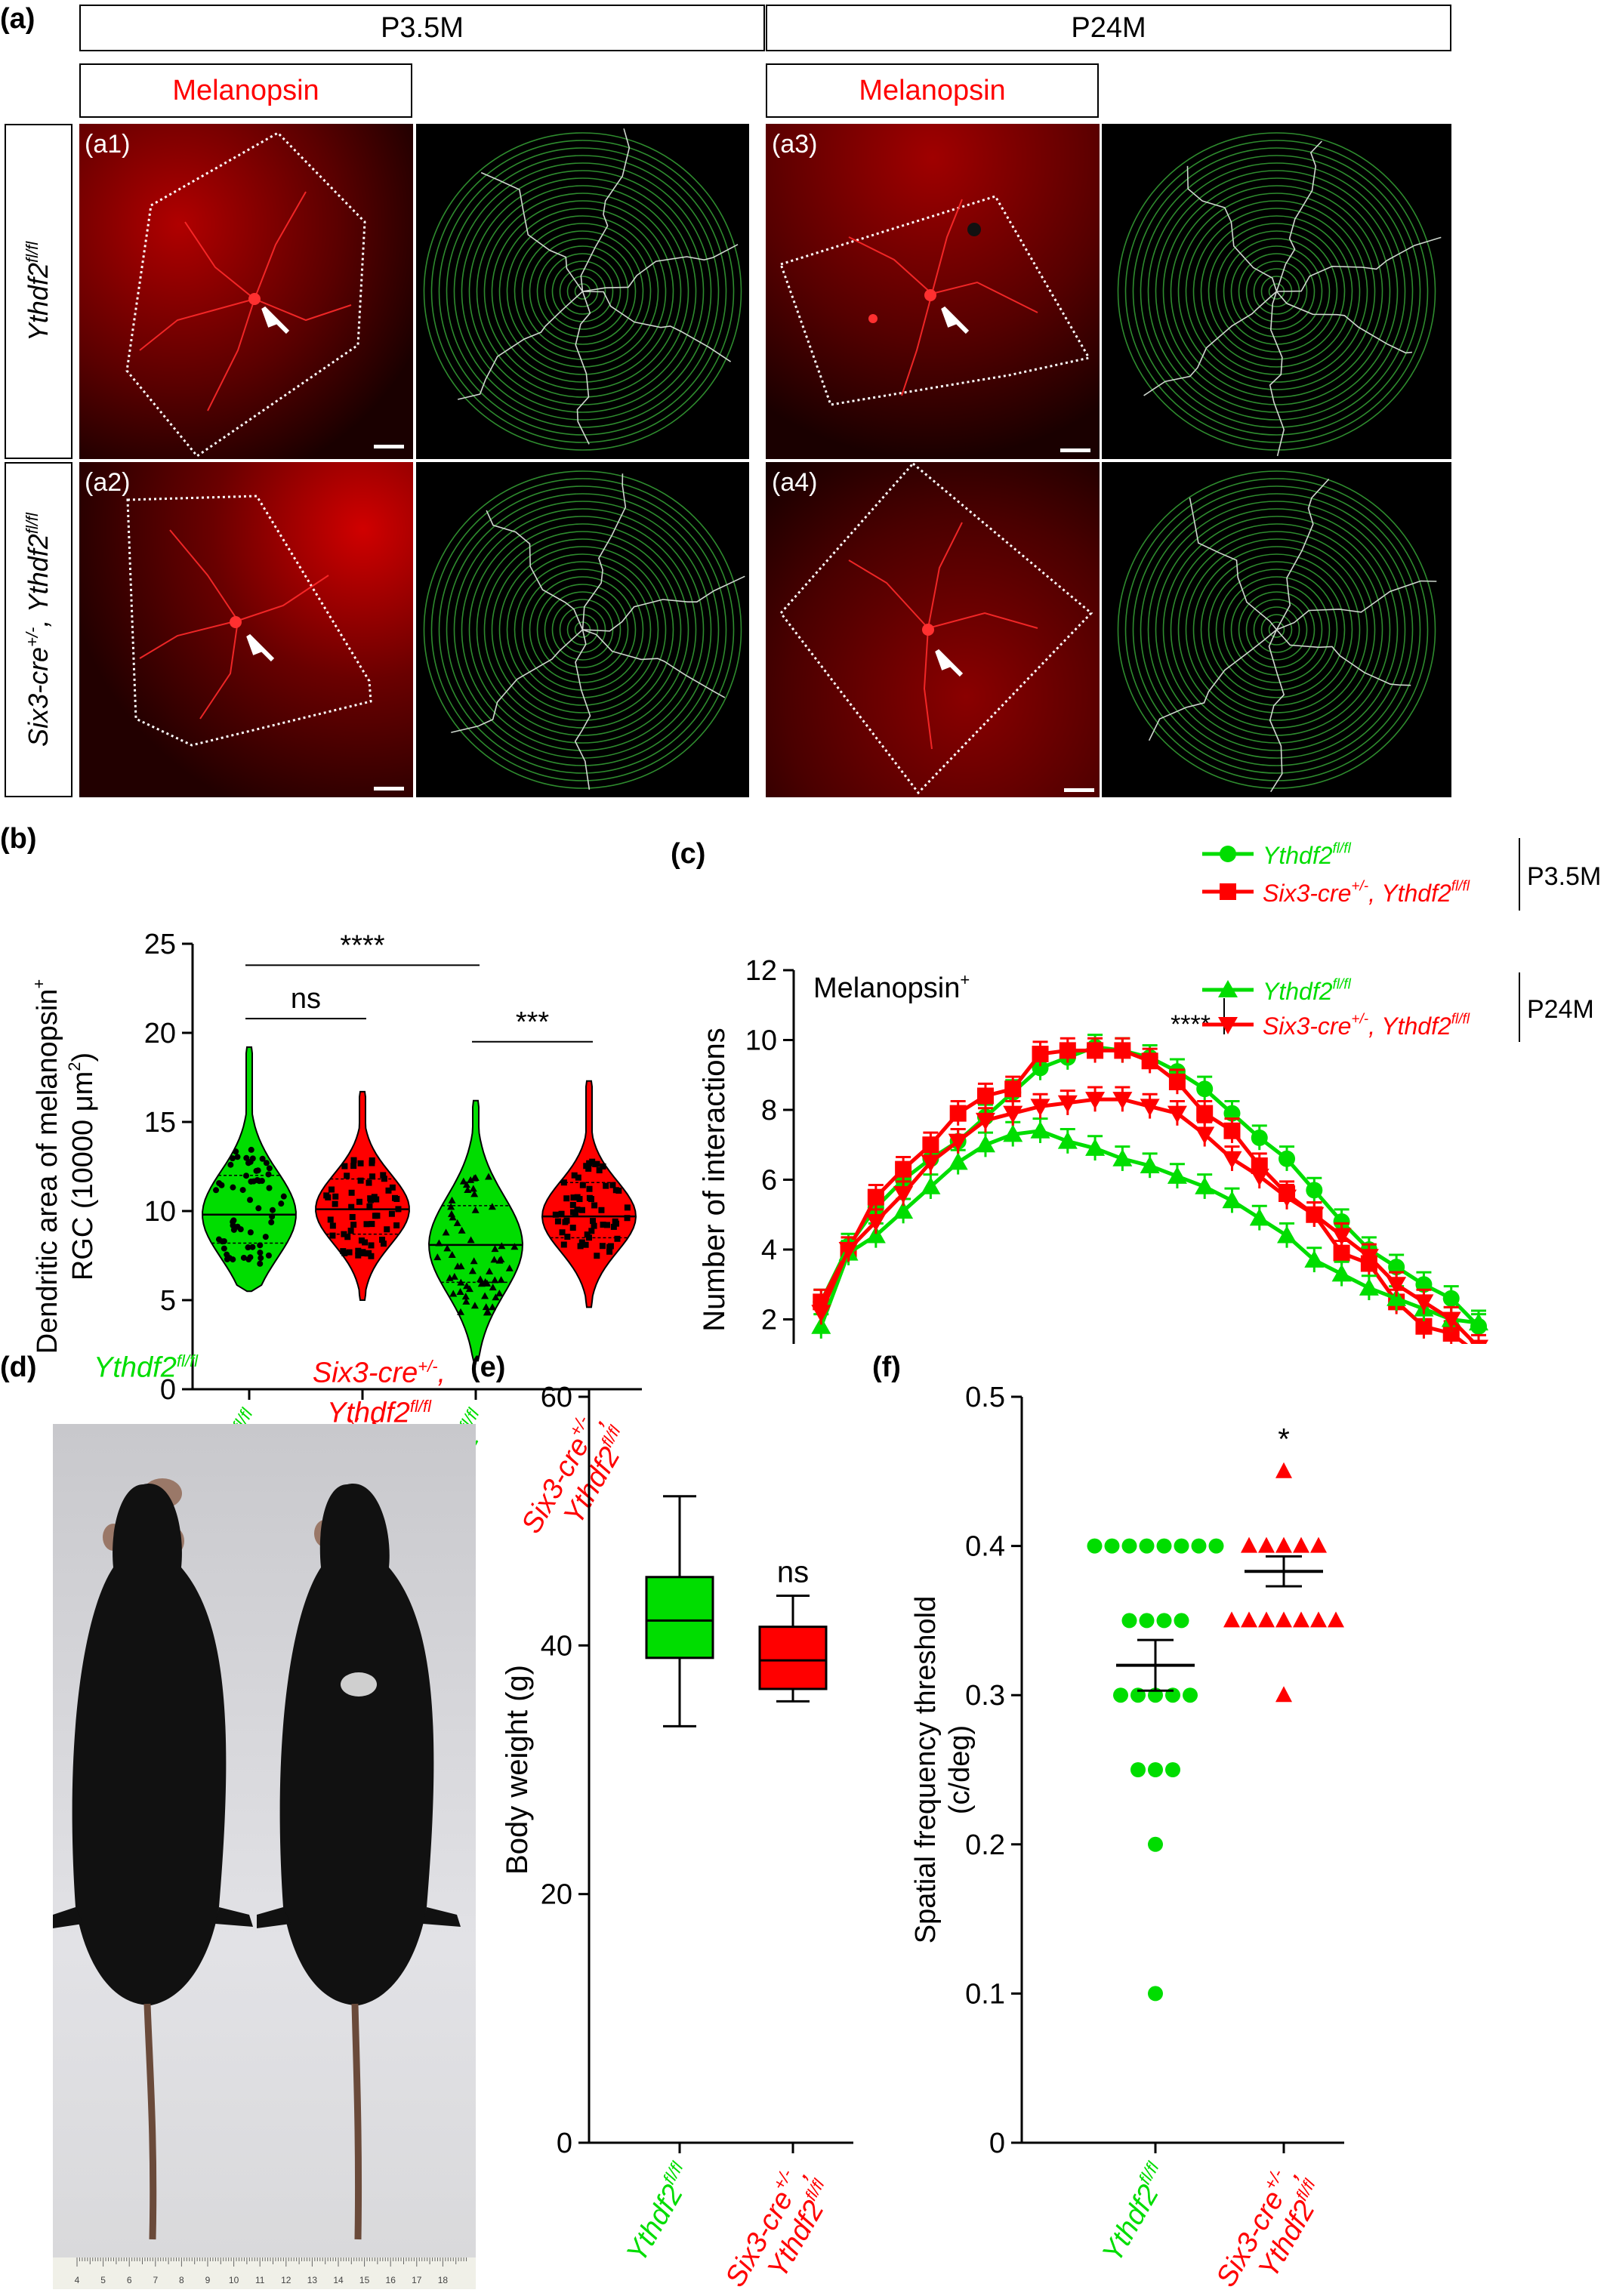 The width and height of the screenshot is (1607, 2296). What do you see at coordinates (933, 630) in the screenshot?
I see `confocal-image-a4` at bounding box center [933, 630].